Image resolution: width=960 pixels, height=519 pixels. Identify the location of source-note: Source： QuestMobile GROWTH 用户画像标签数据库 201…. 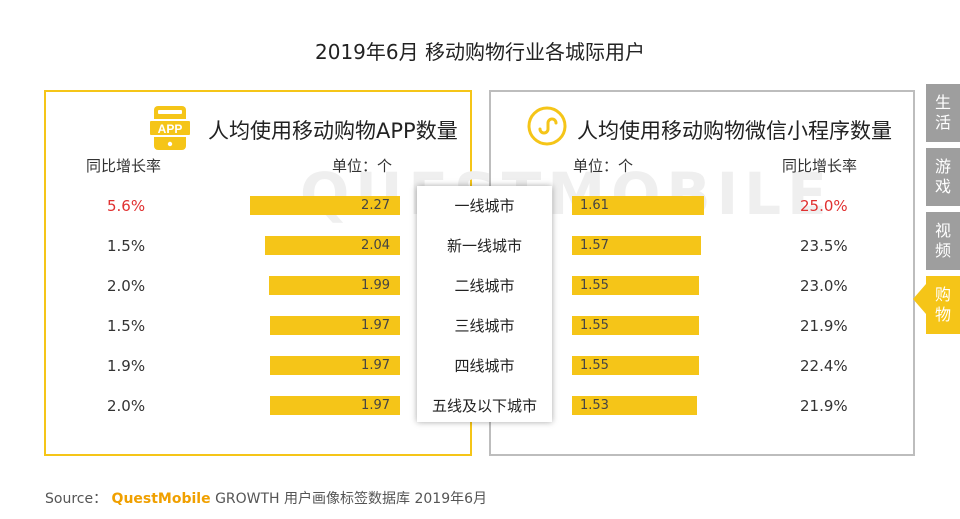
(266, 498).